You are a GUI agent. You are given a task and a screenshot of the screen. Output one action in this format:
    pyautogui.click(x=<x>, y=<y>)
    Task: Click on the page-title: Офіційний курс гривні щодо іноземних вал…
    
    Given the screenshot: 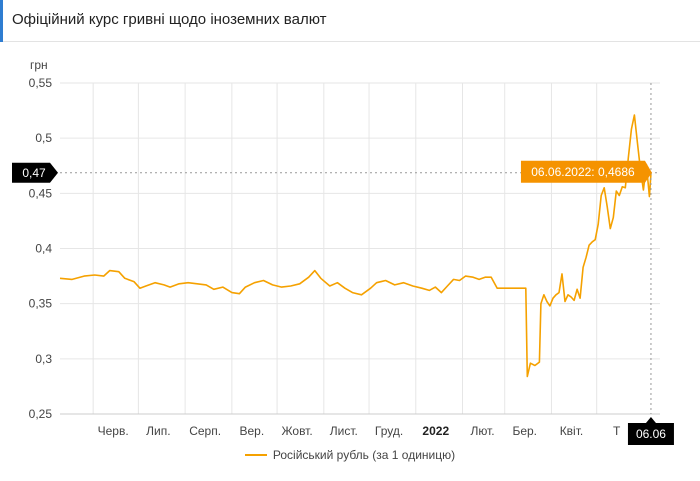 What is the action you would take?
    pyautogui.click(x=169, y=19)
    